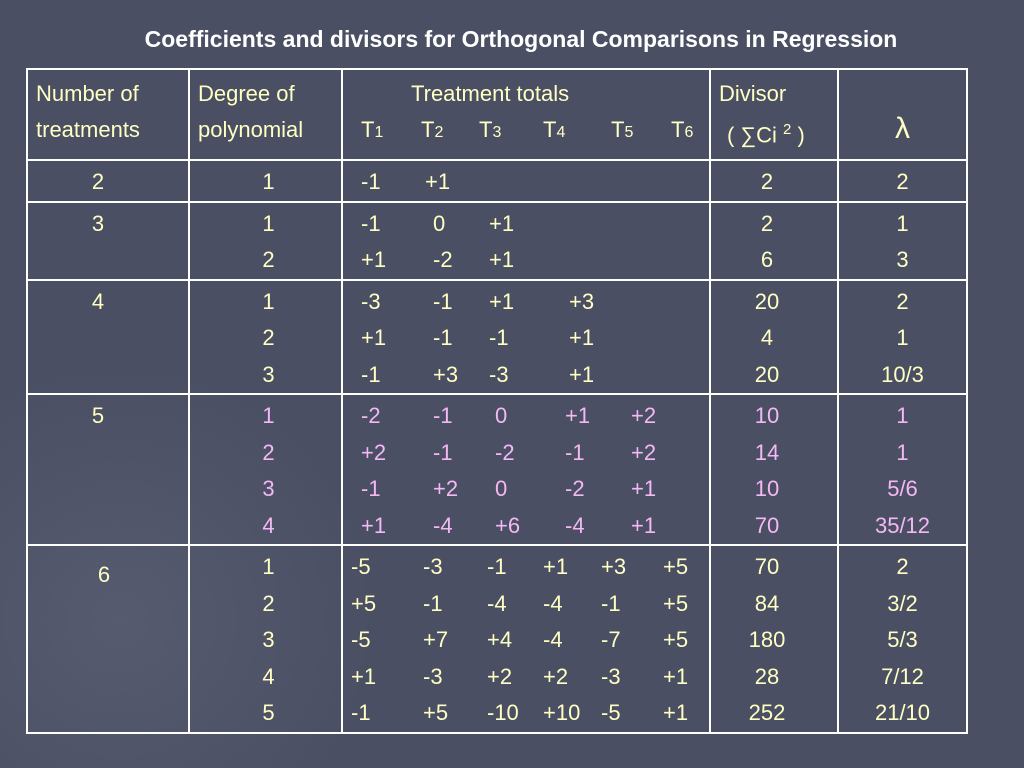 This screenshot has width=1024, height=768. I want to click on coefficient-line: -1 +3 -3 +1, so click(526, 375).